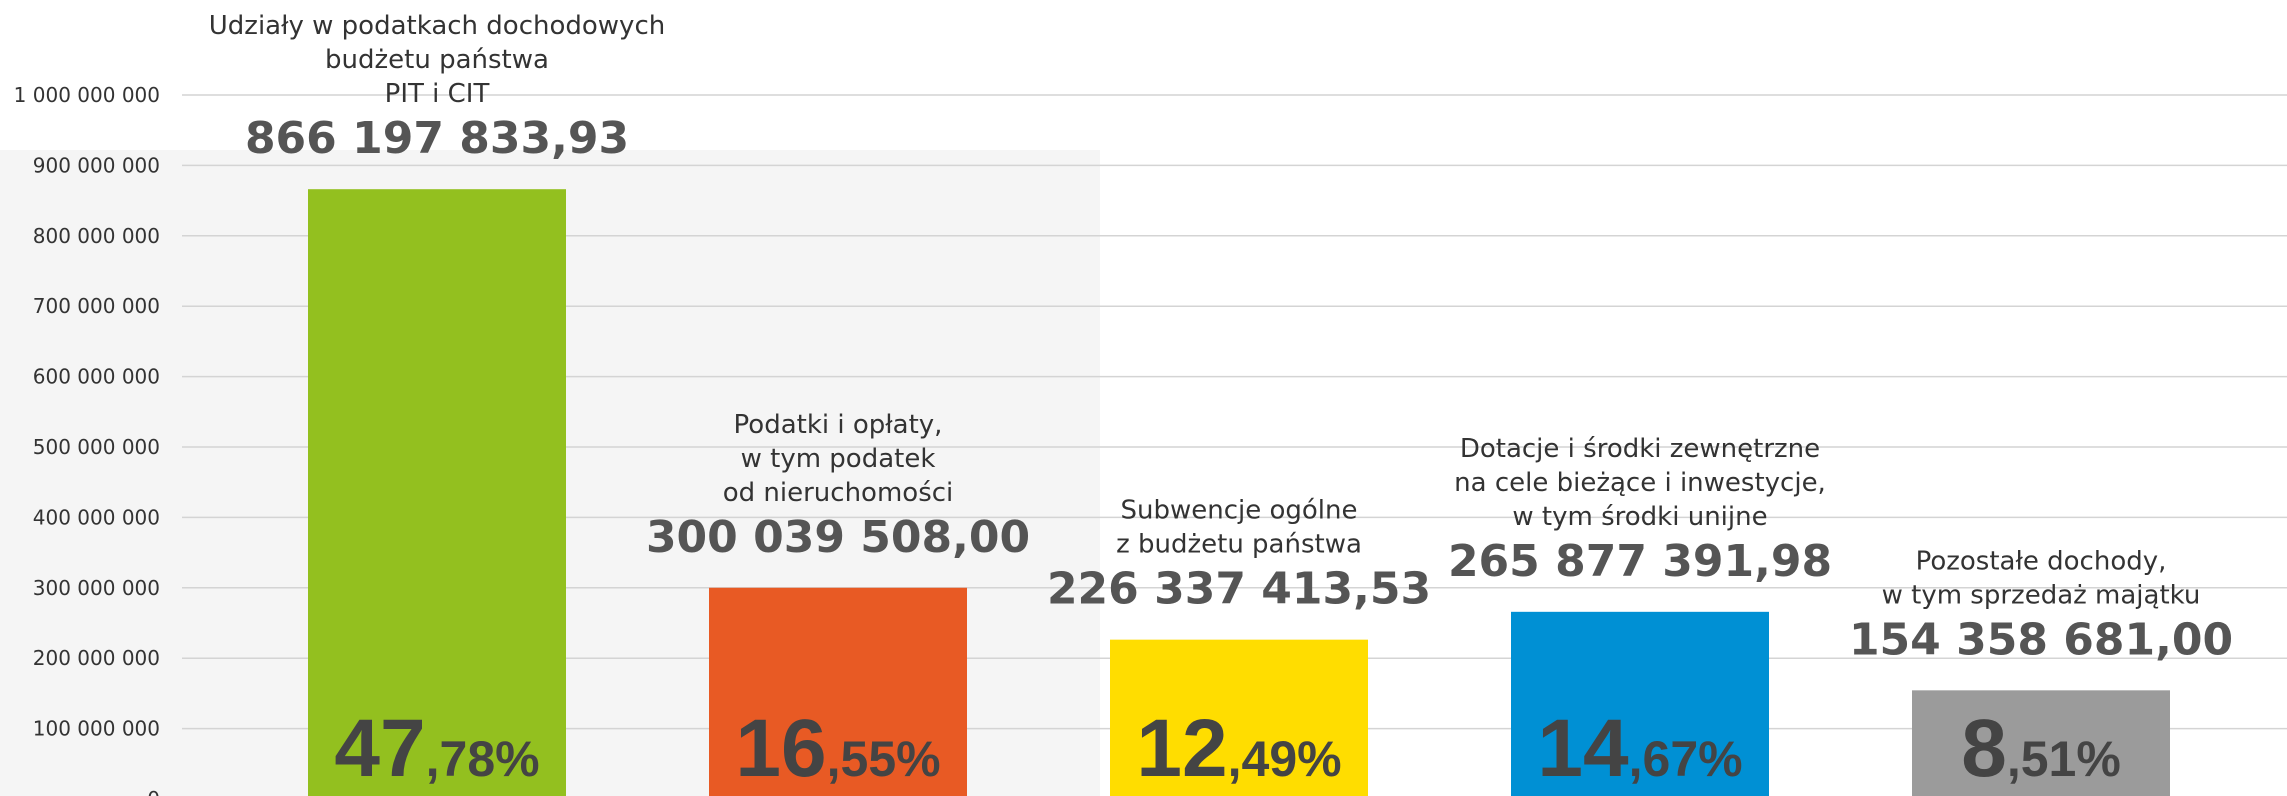 The image size is (2287, 796). What do you see at coordinates (1640, 483) in the screenshot?
I see `category-label: na cele bieżące i inwestycje,` at bounding box center [1640, 483].